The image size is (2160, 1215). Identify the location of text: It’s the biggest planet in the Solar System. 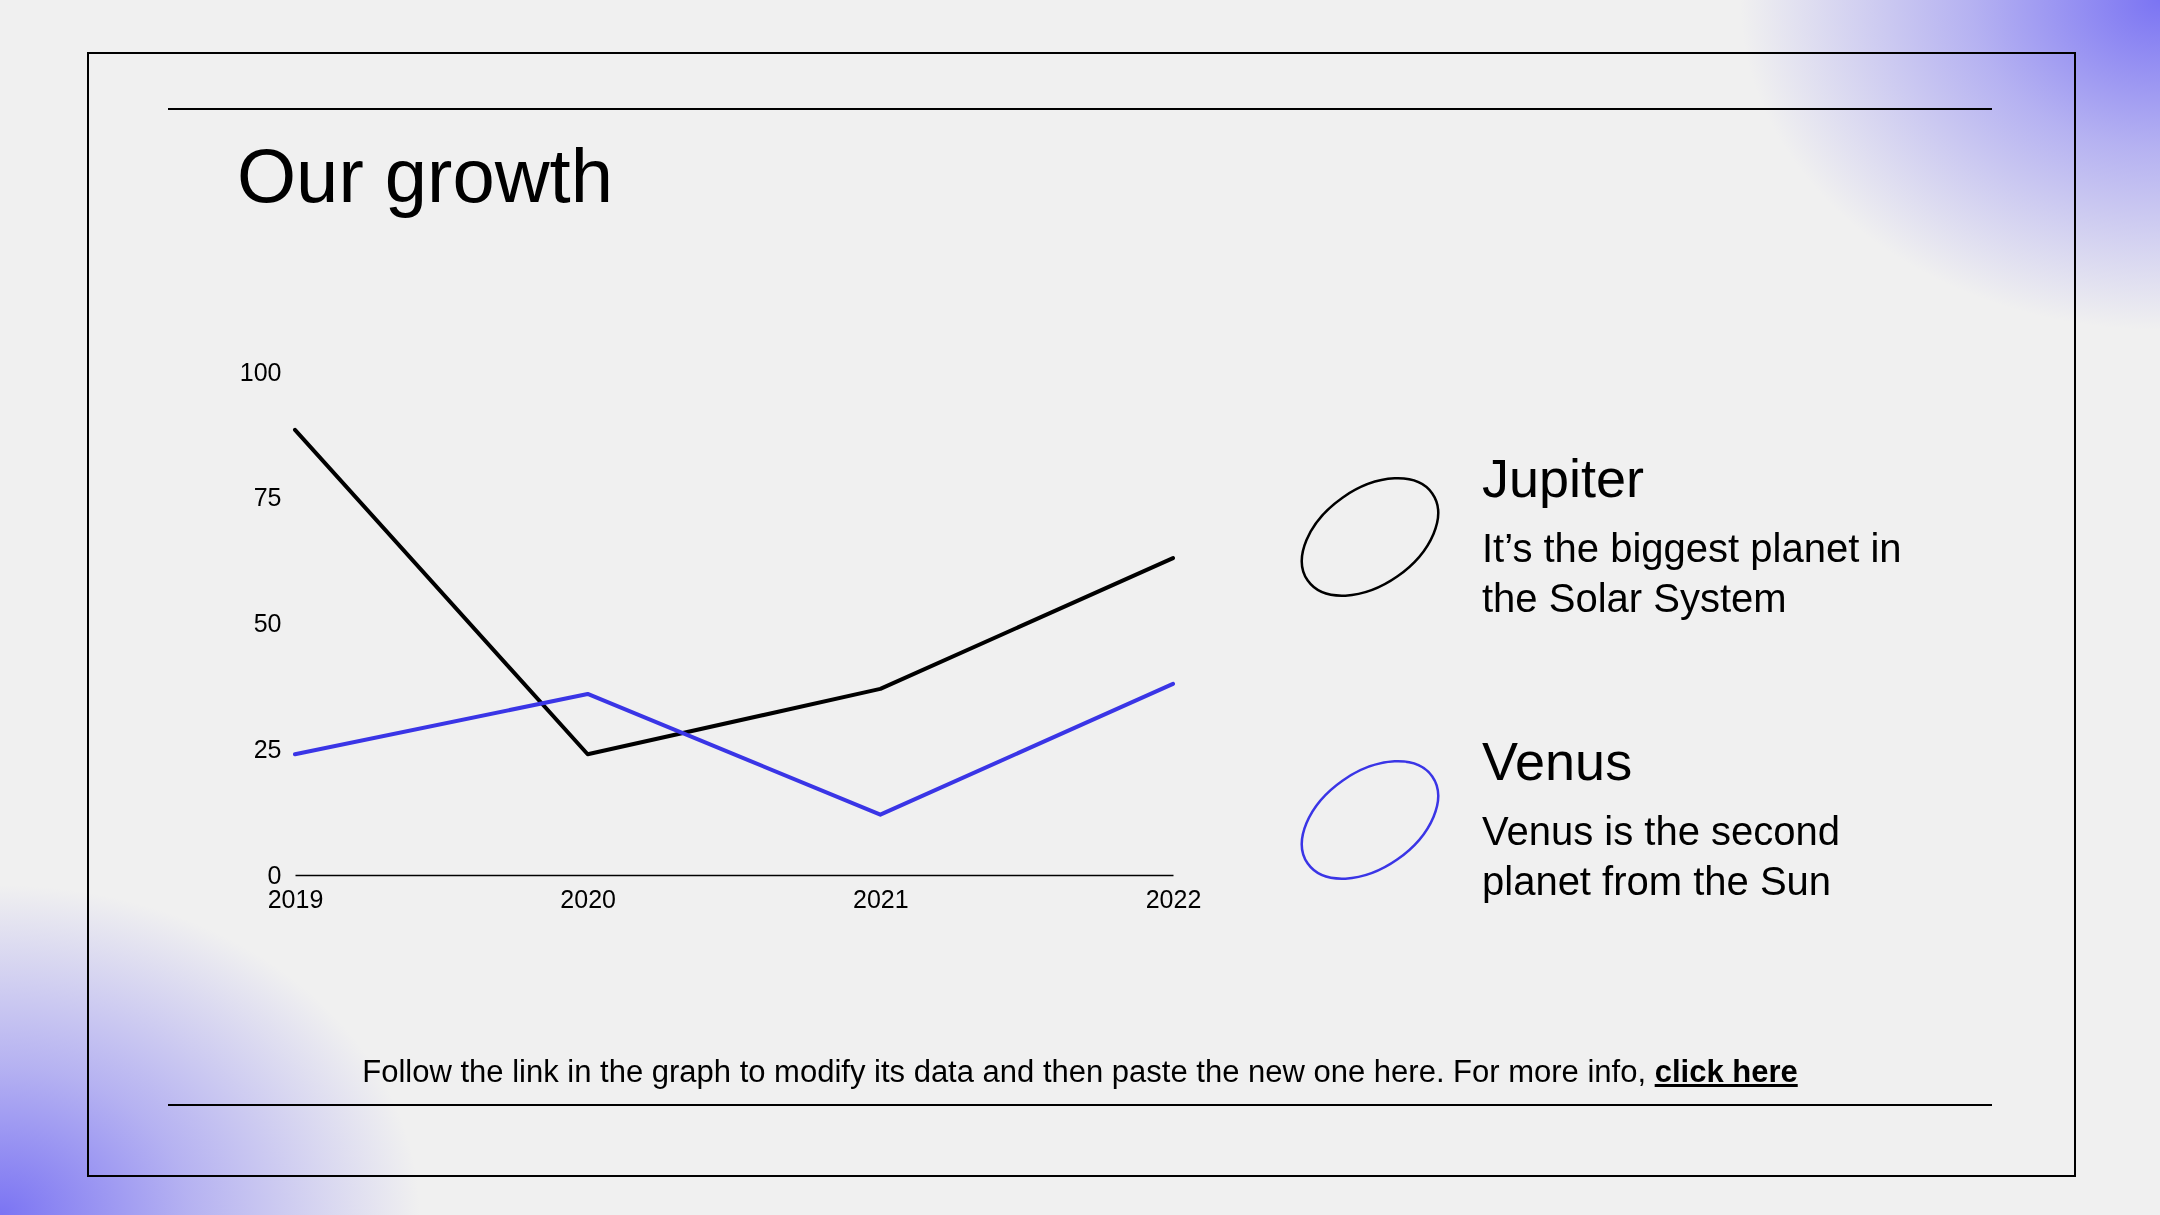
(1692, 573).